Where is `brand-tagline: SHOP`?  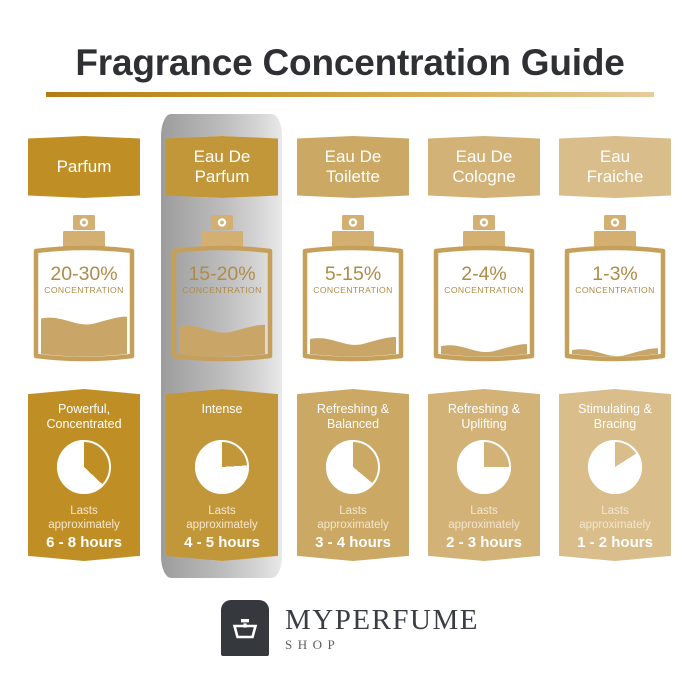
brand-tagline: SHOP is located at coordinates (313, 644).